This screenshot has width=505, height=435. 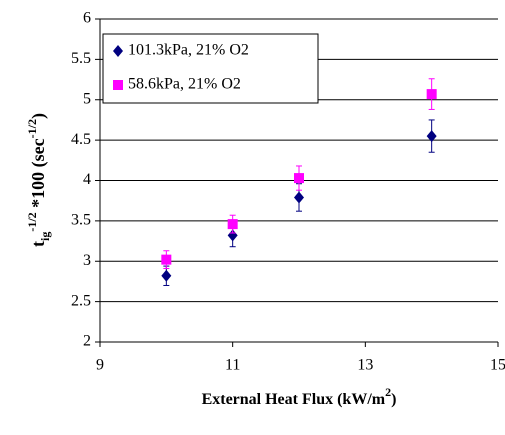 What do you see at coordinates (188, 50) in the screenshot?
I see `legend-label: 101.3kPa, 21% O2` at bounding box center [188, 50].